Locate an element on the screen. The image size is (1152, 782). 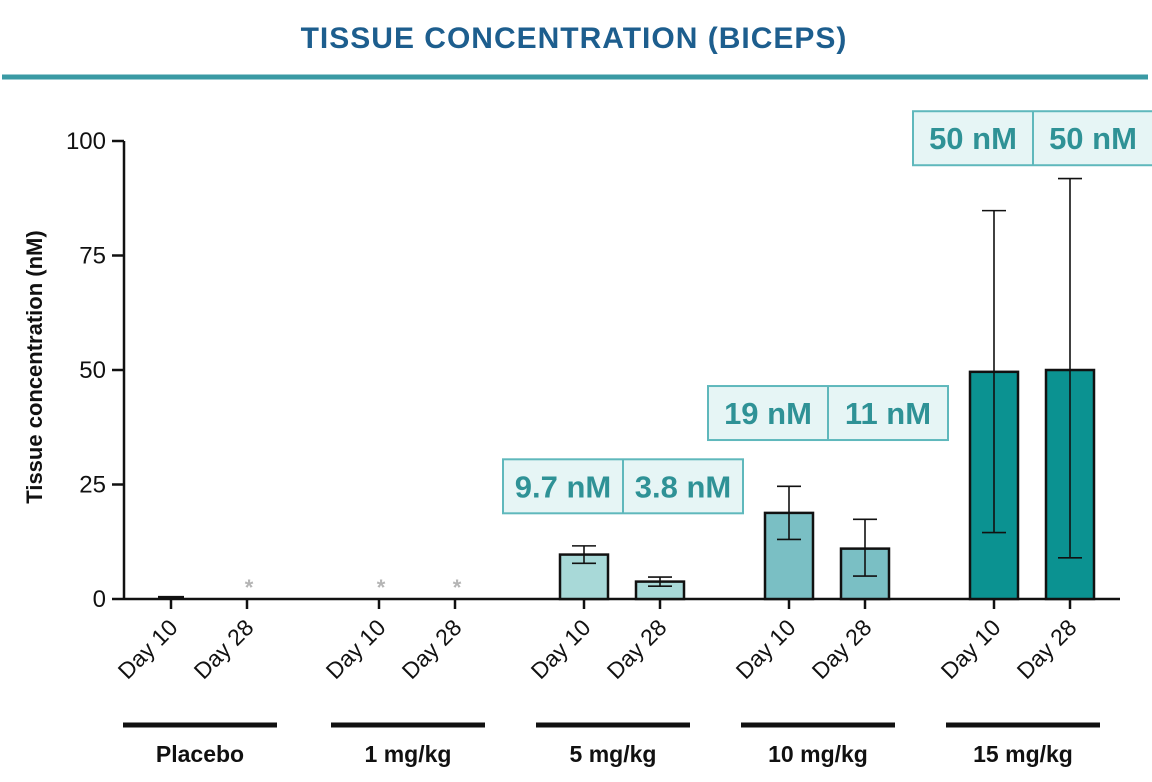
value-callout-text: 9.7 nM is located at coordinates (563, 486).